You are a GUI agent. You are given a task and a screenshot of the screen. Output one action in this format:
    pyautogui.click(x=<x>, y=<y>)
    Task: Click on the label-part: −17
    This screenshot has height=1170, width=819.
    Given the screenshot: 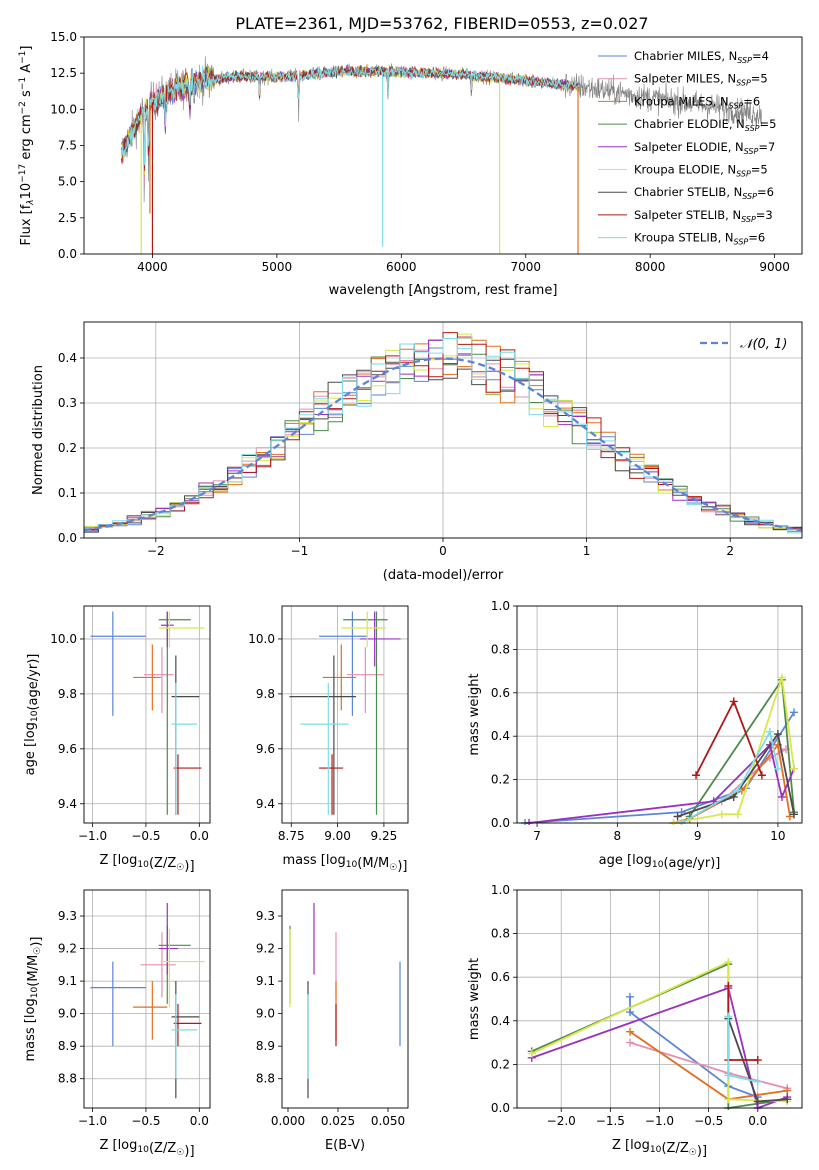 What is the action you would take?
    pyautogui.click(x=23, y=173)
    